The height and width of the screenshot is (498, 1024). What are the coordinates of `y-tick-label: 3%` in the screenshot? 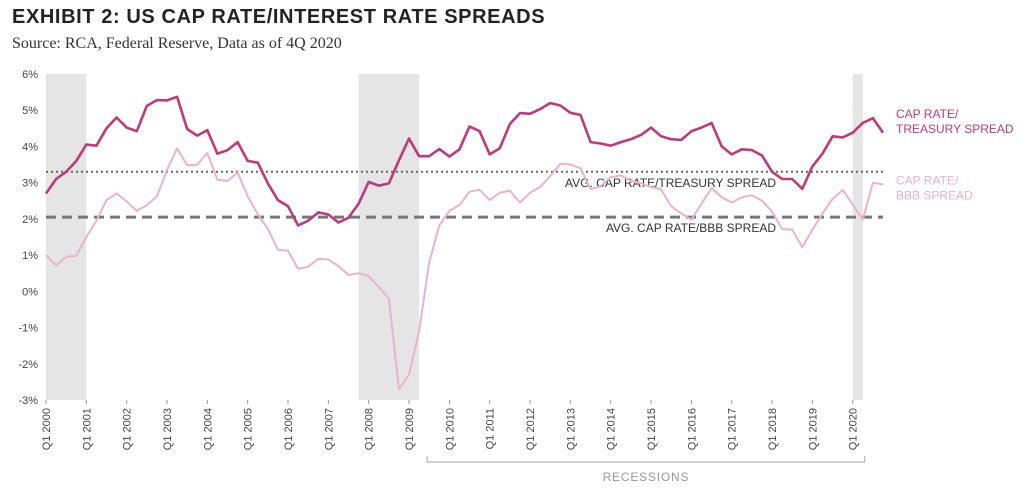 It's located at (30, 184).